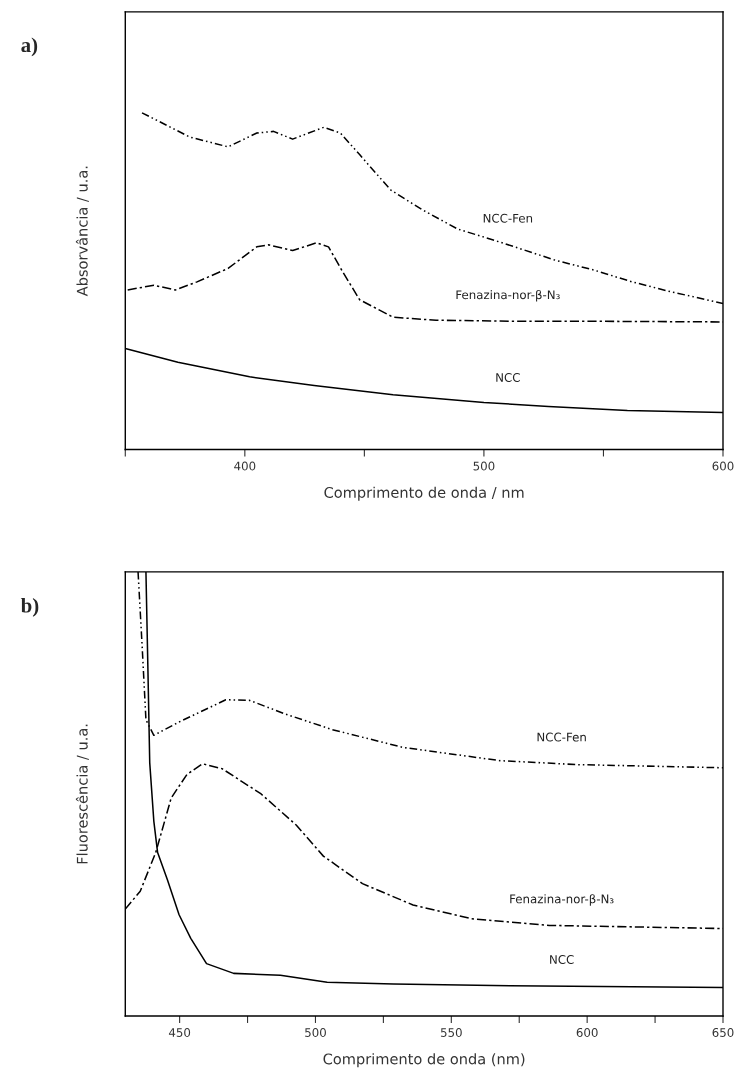  What do you see at coordinates (245, 466) in the screenshot?
I see `x-tick-label: 400` at bounding box center [245, 466].